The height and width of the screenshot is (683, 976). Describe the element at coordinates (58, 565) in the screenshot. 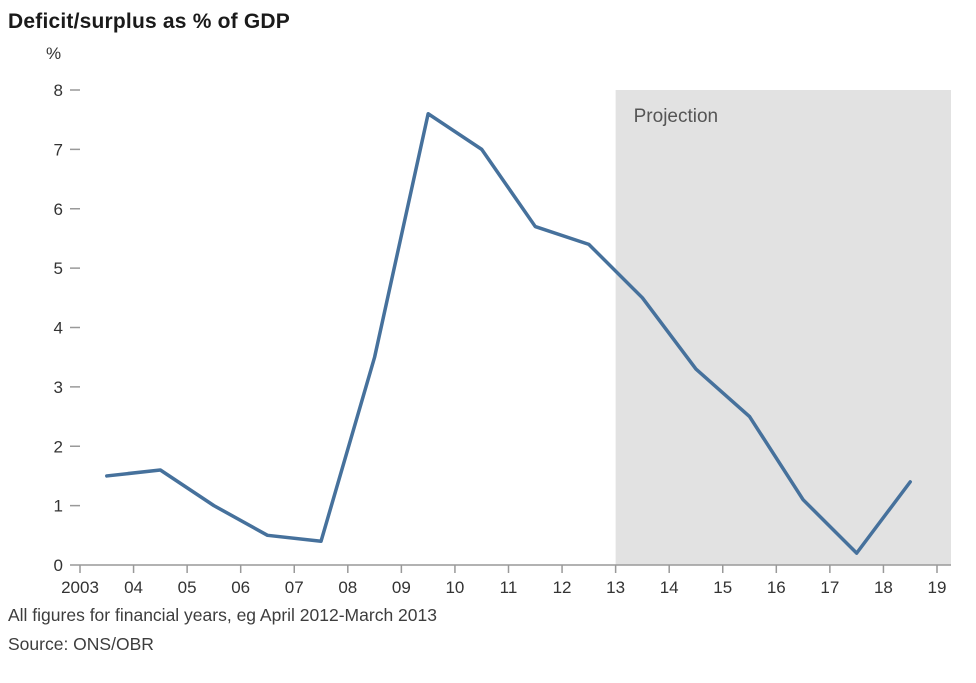

I see `y-tick-label: 0` at that location.